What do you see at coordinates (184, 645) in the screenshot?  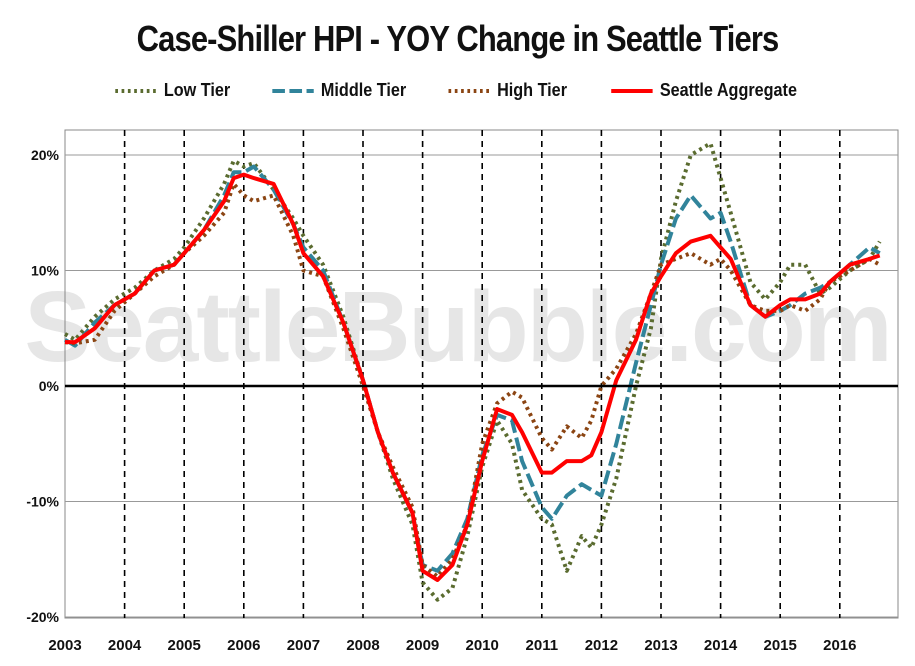 I see `x-tick-label: 2005` at bounding box center [184, 645].